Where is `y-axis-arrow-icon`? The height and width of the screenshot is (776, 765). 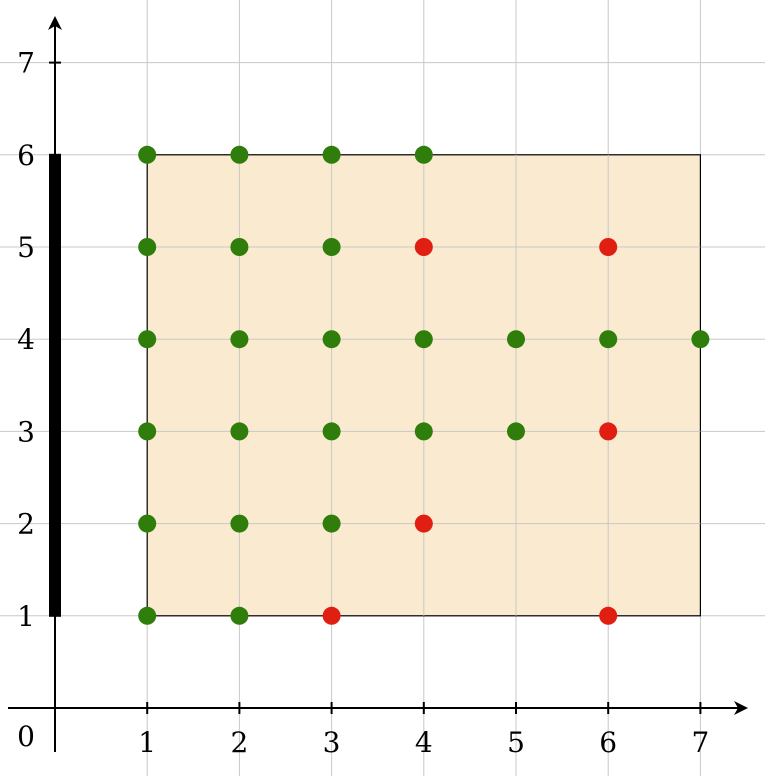
y-axis-arrow-icon is located at coordinates (55, 23).